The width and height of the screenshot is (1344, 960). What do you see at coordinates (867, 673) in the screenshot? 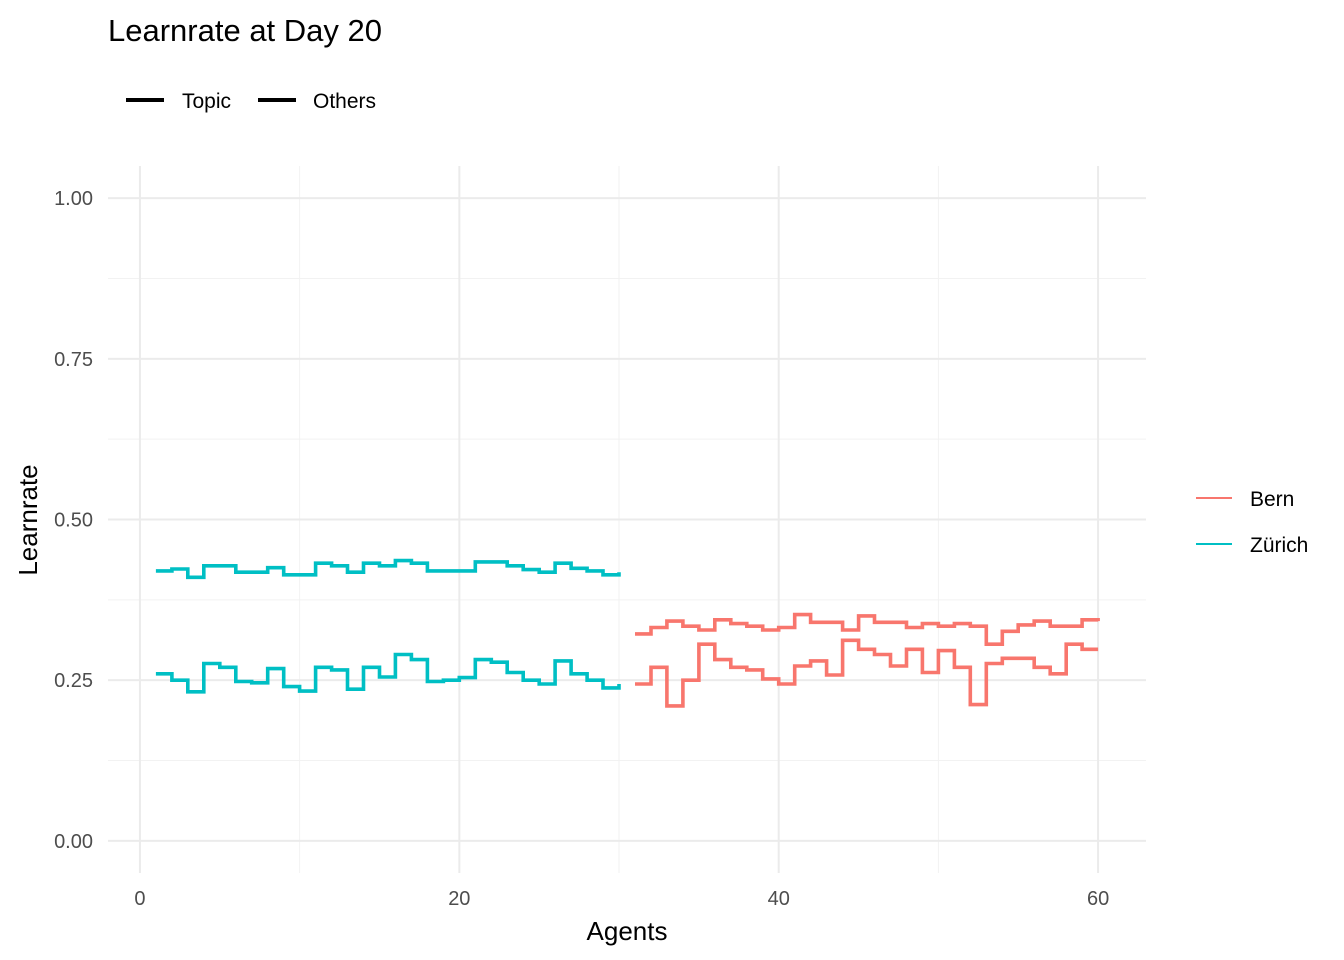
I see `series-line-bern-others` at bounding box center [867, 673].